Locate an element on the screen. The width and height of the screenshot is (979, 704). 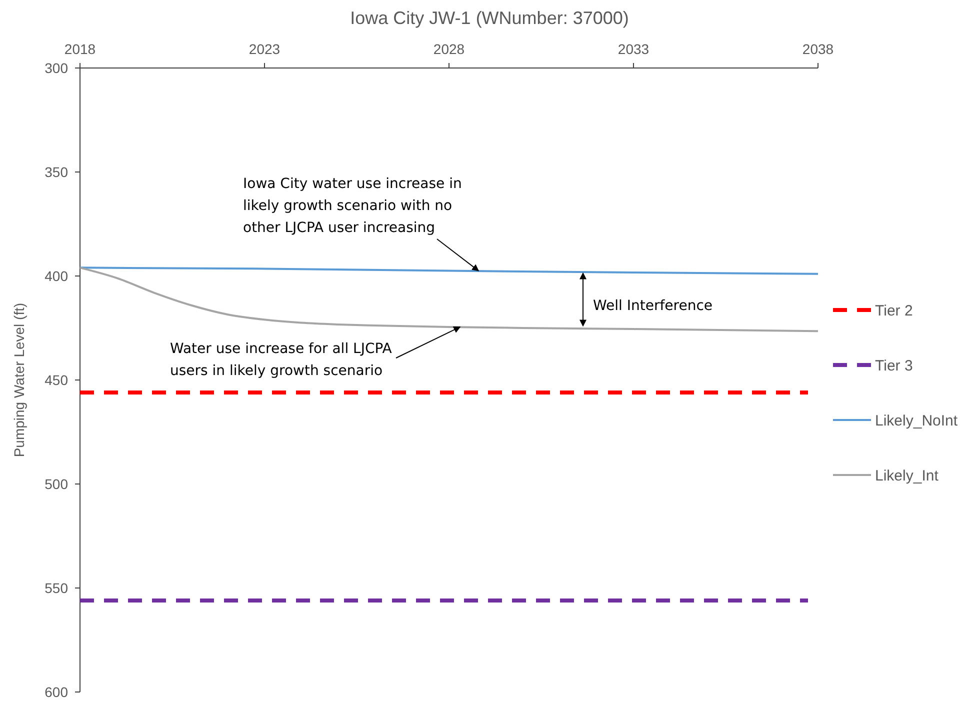
legend-label: Tier 3 is located at coordinates (894, 365).